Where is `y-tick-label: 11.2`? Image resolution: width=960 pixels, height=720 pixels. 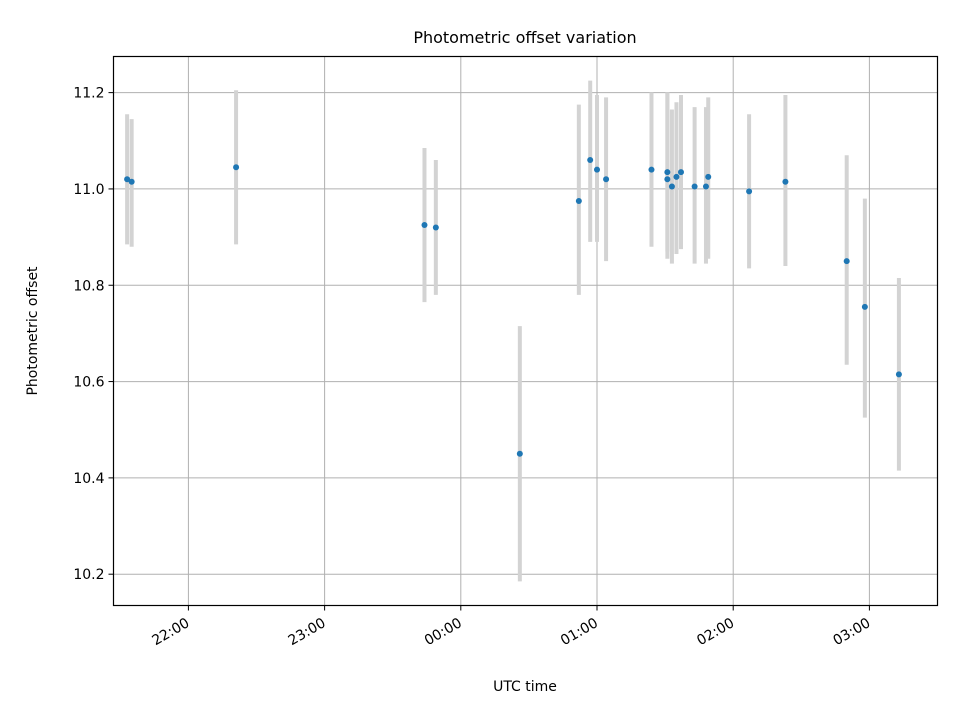
y-tick-label: 11.2 is located at coordinates (88, 94).